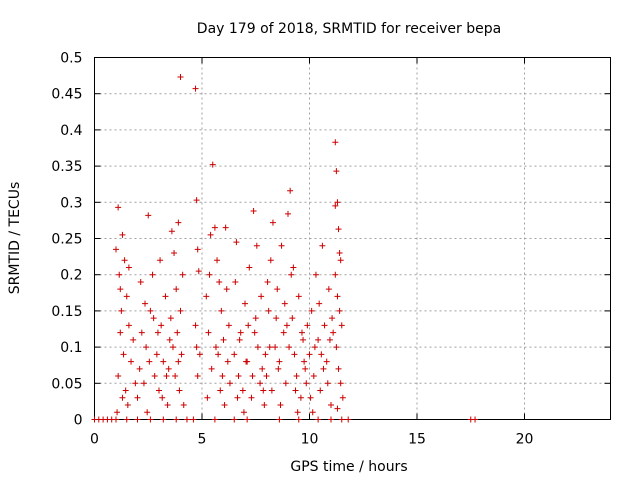 This screenshot has height=480, width=640. I want to click on x-tick-label: 20, so click(525, 440).